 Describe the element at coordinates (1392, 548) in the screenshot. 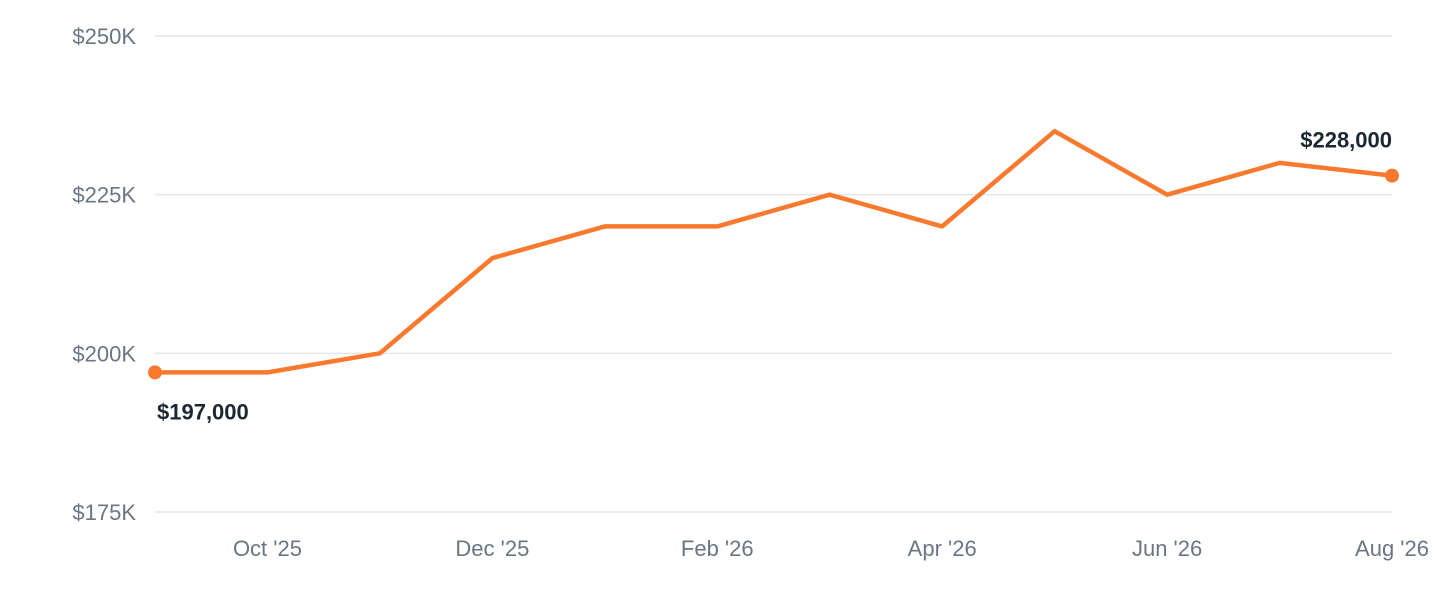

I see `x-tick-label-5: Aug '26` at that location.